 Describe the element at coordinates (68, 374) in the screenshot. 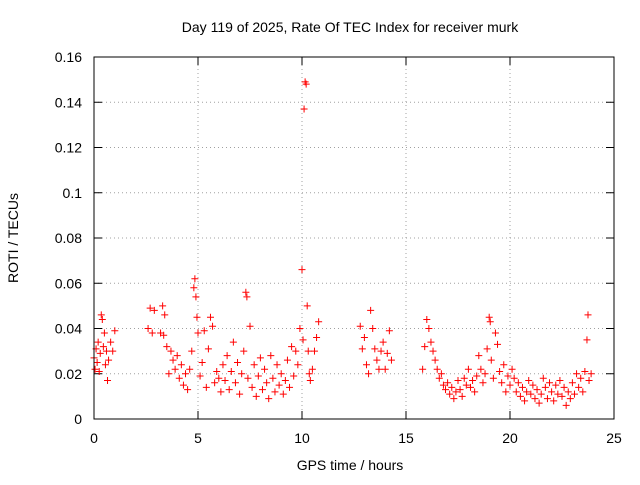

I see `y-tick-label: 0.02` at that location.